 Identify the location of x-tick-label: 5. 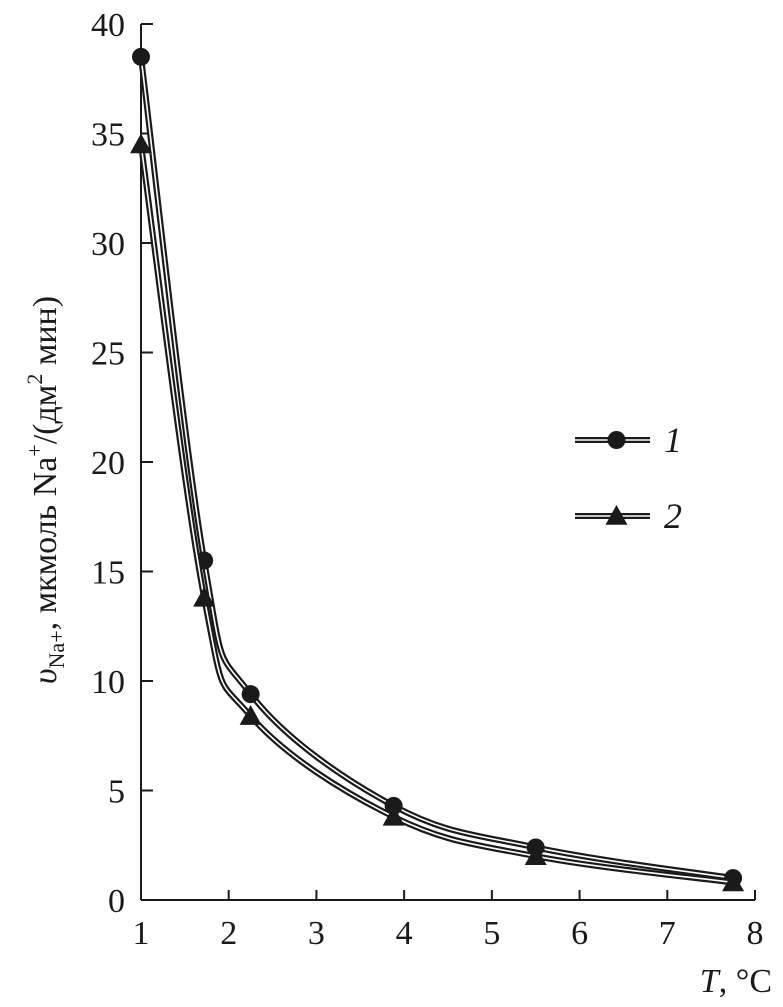
(491, 933).